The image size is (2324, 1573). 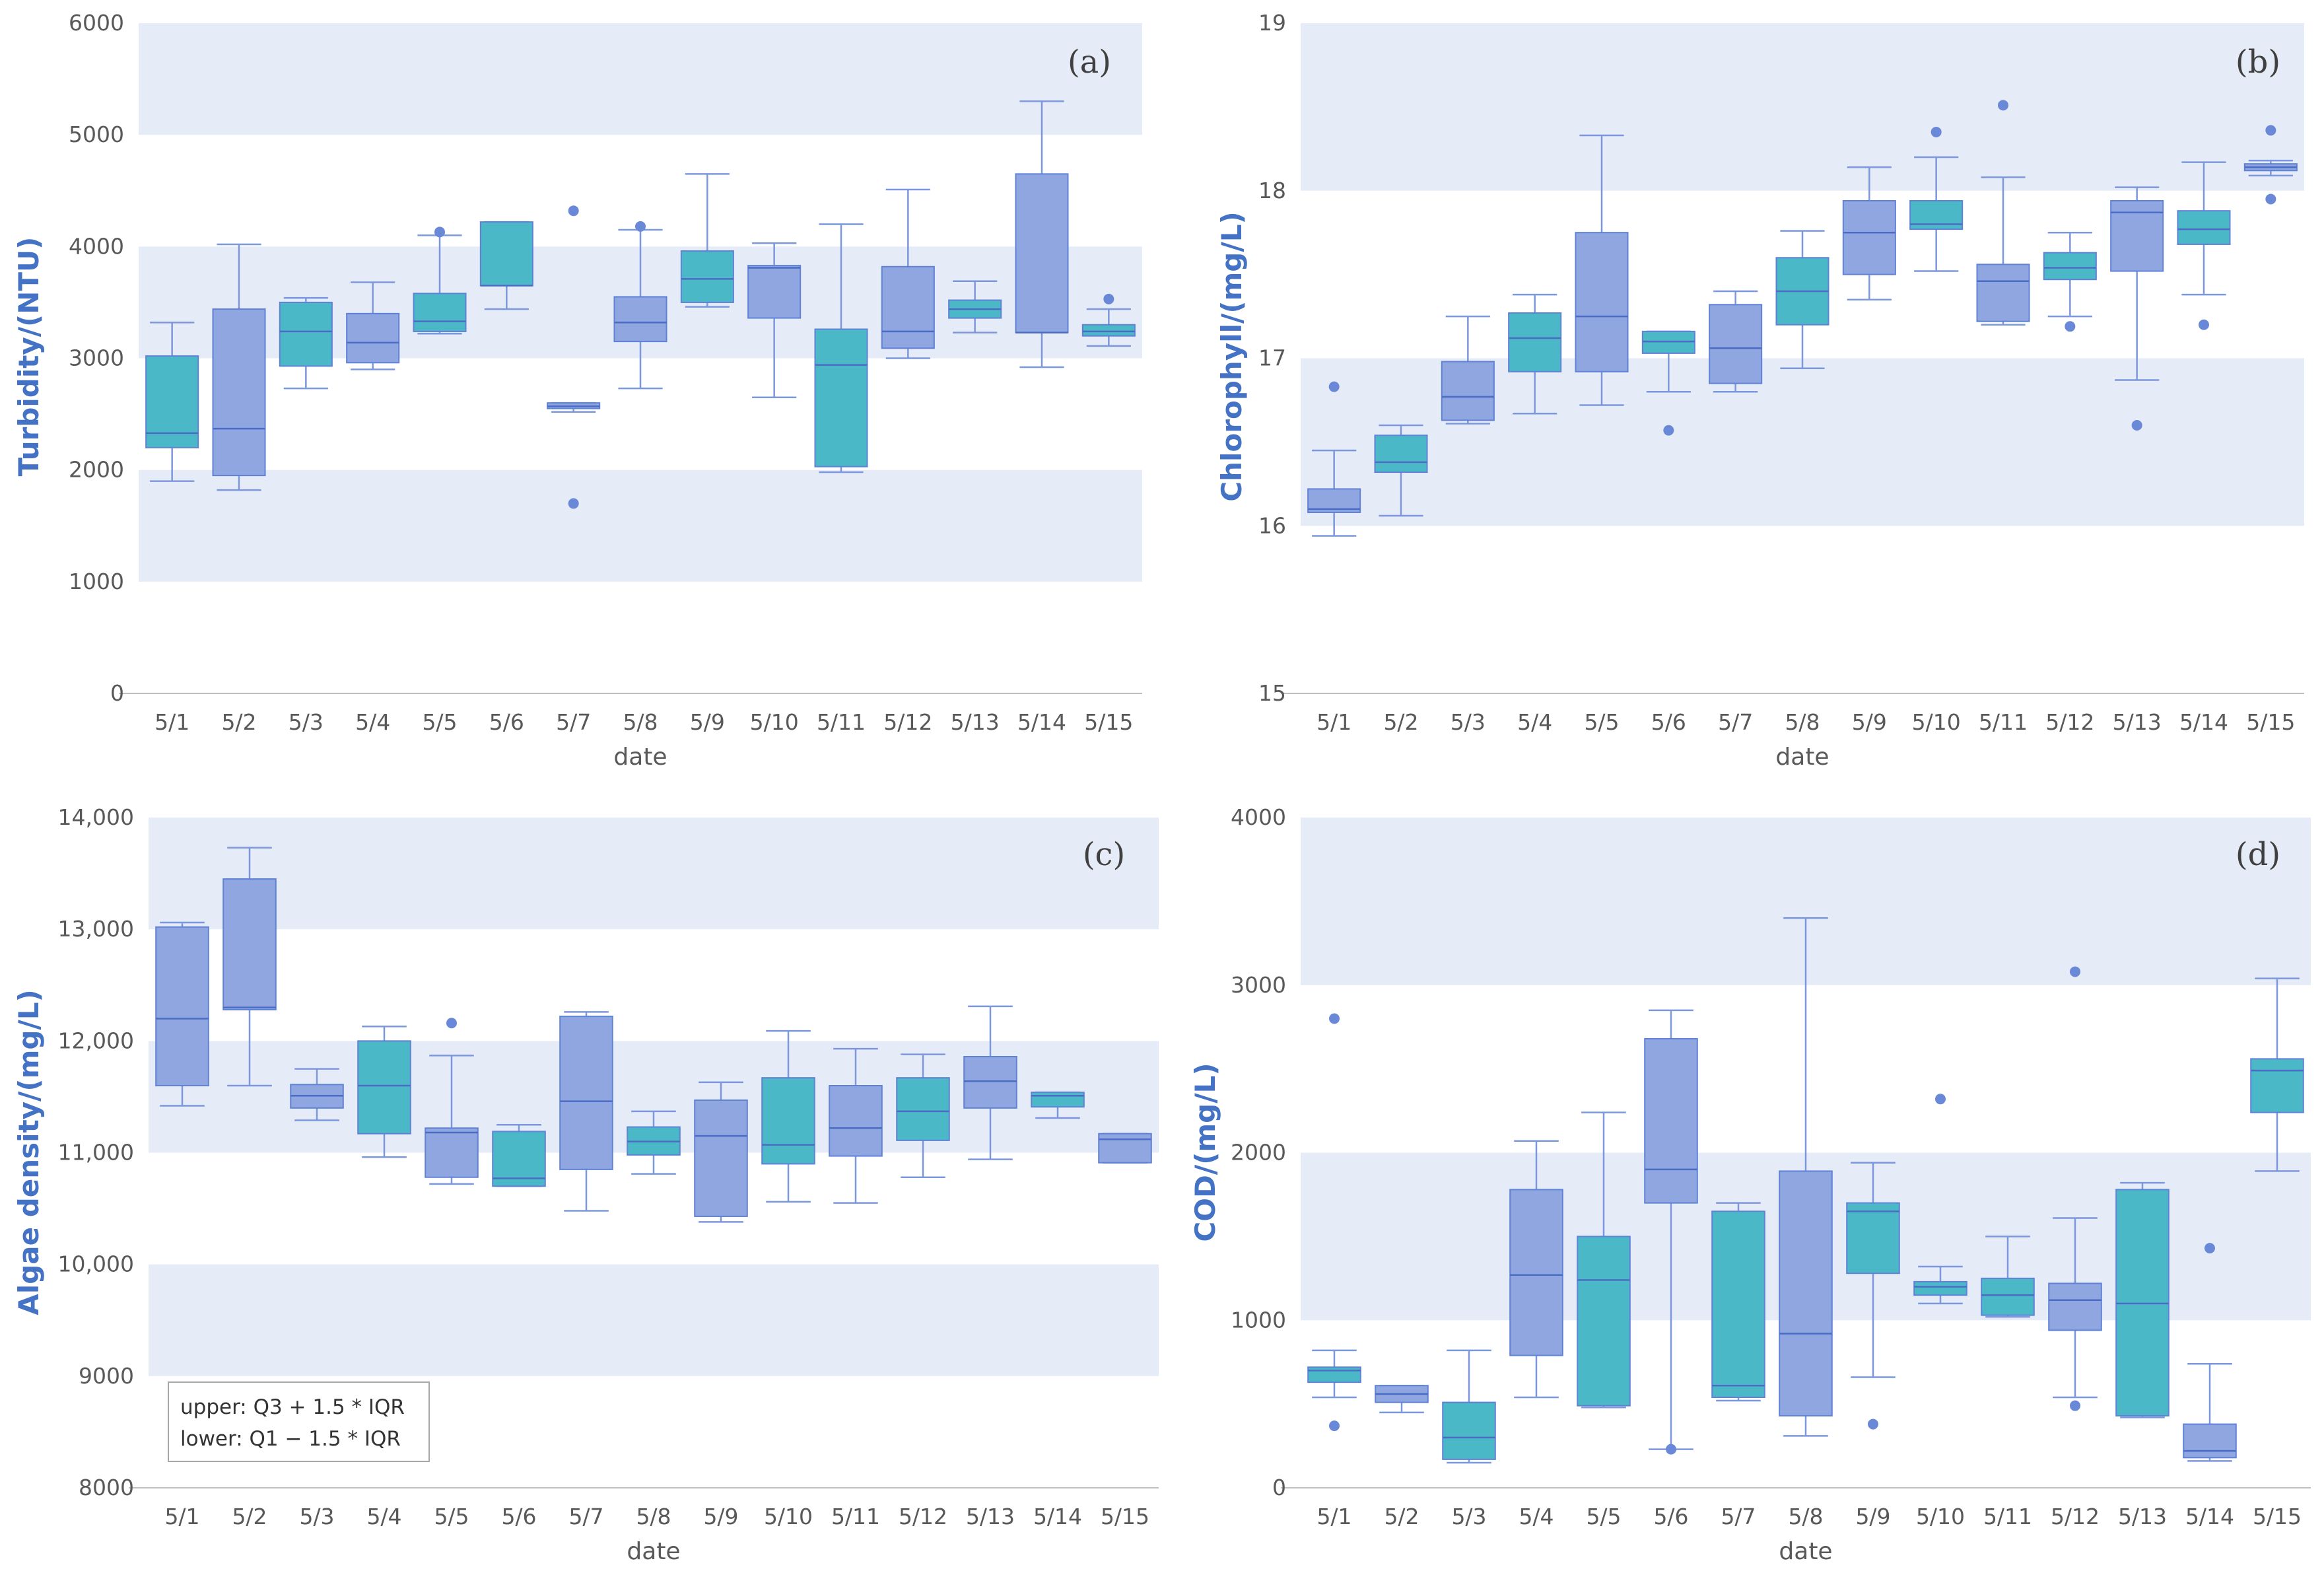 I want to click on legend-box, so click(x=299, y=1421).